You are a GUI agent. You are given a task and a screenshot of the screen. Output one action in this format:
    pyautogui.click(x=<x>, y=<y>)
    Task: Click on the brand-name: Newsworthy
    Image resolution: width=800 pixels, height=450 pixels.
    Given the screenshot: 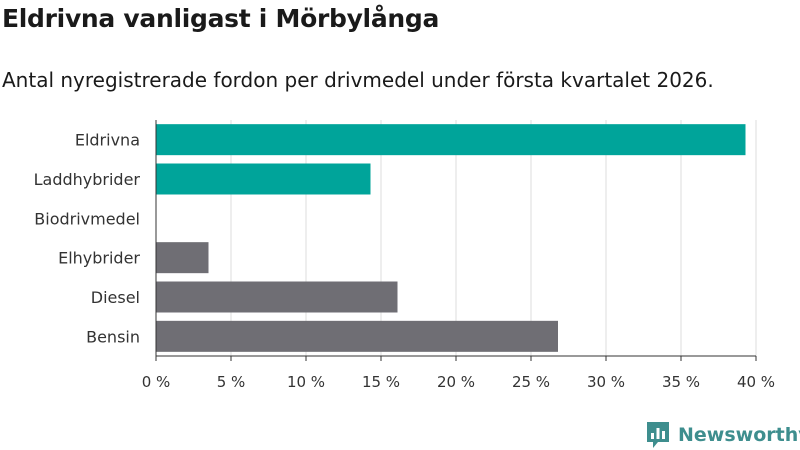 What is the action you would take?
    pyautogui.click(x=739, y=435)
    